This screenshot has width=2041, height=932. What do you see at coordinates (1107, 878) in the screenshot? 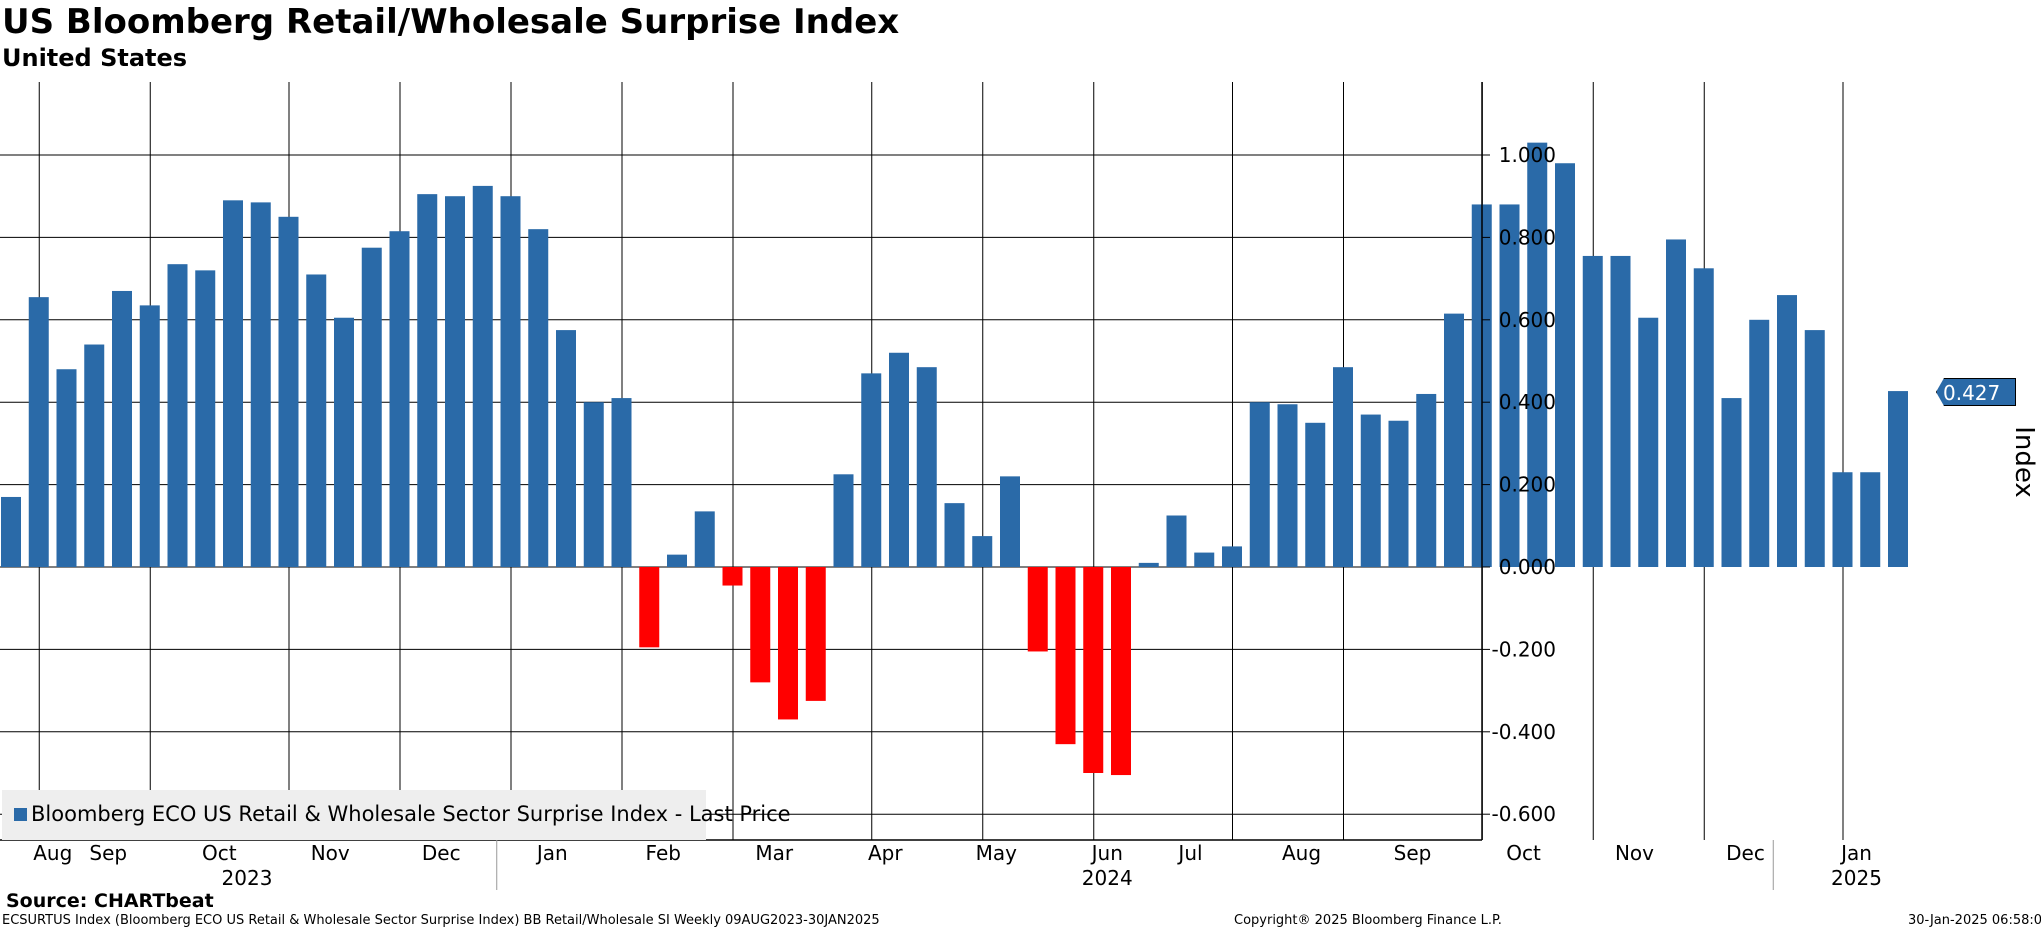
I see `x-year-label: 2024` at bounding box center [1107, 878].